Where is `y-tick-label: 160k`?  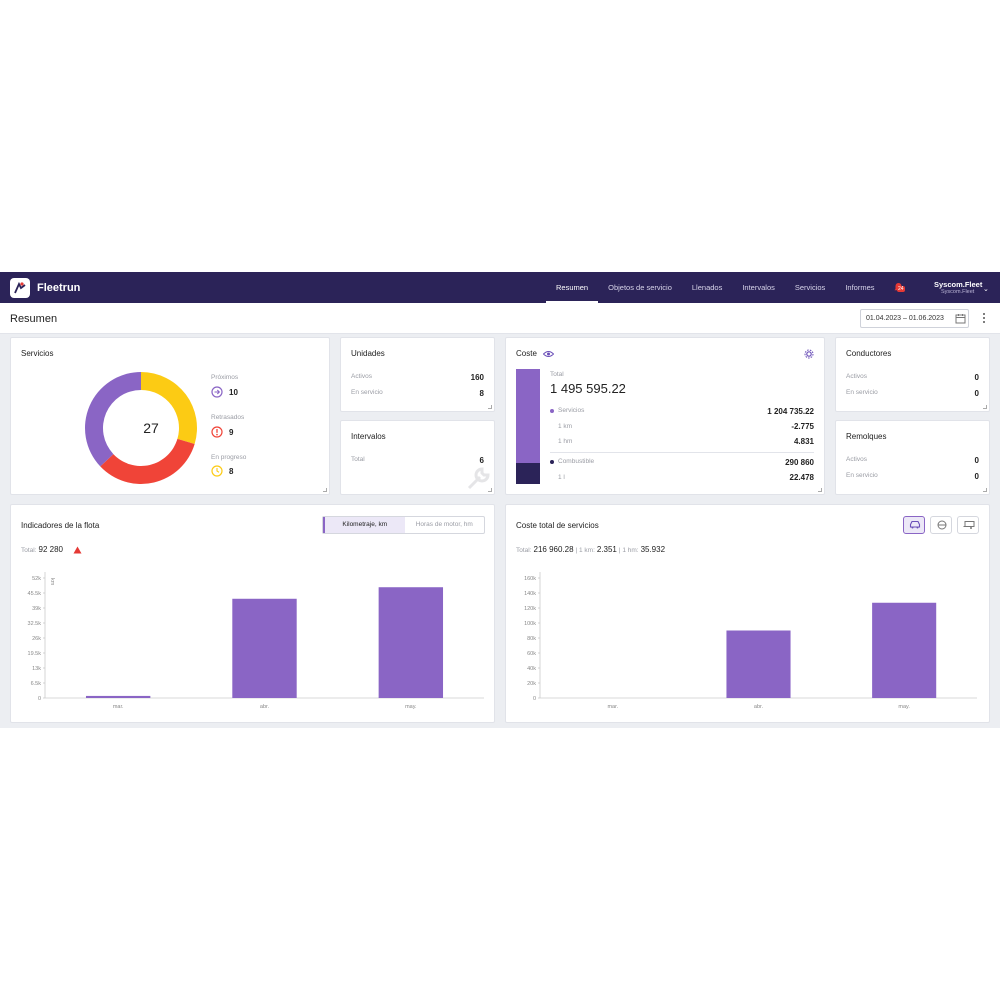 y-tick-label: 160k is located at coordinates (530, 579).